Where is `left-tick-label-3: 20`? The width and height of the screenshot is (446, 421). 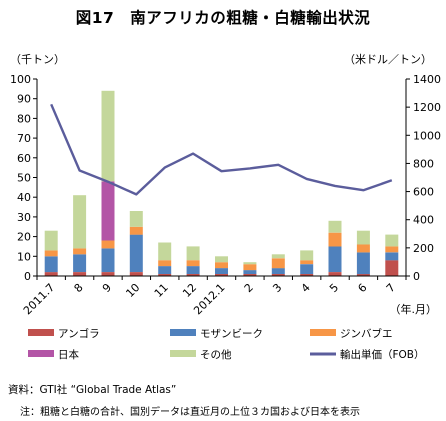 left-tick-label-3: 20 is located at coordinates (24, 237).